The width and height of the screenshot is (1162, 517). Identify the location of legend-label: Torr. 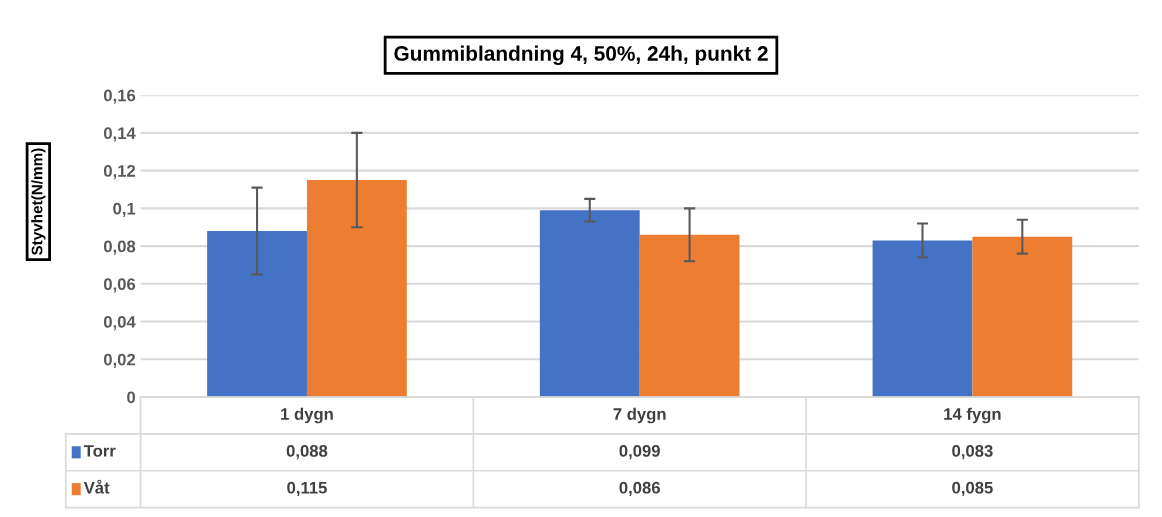
(99, 451).